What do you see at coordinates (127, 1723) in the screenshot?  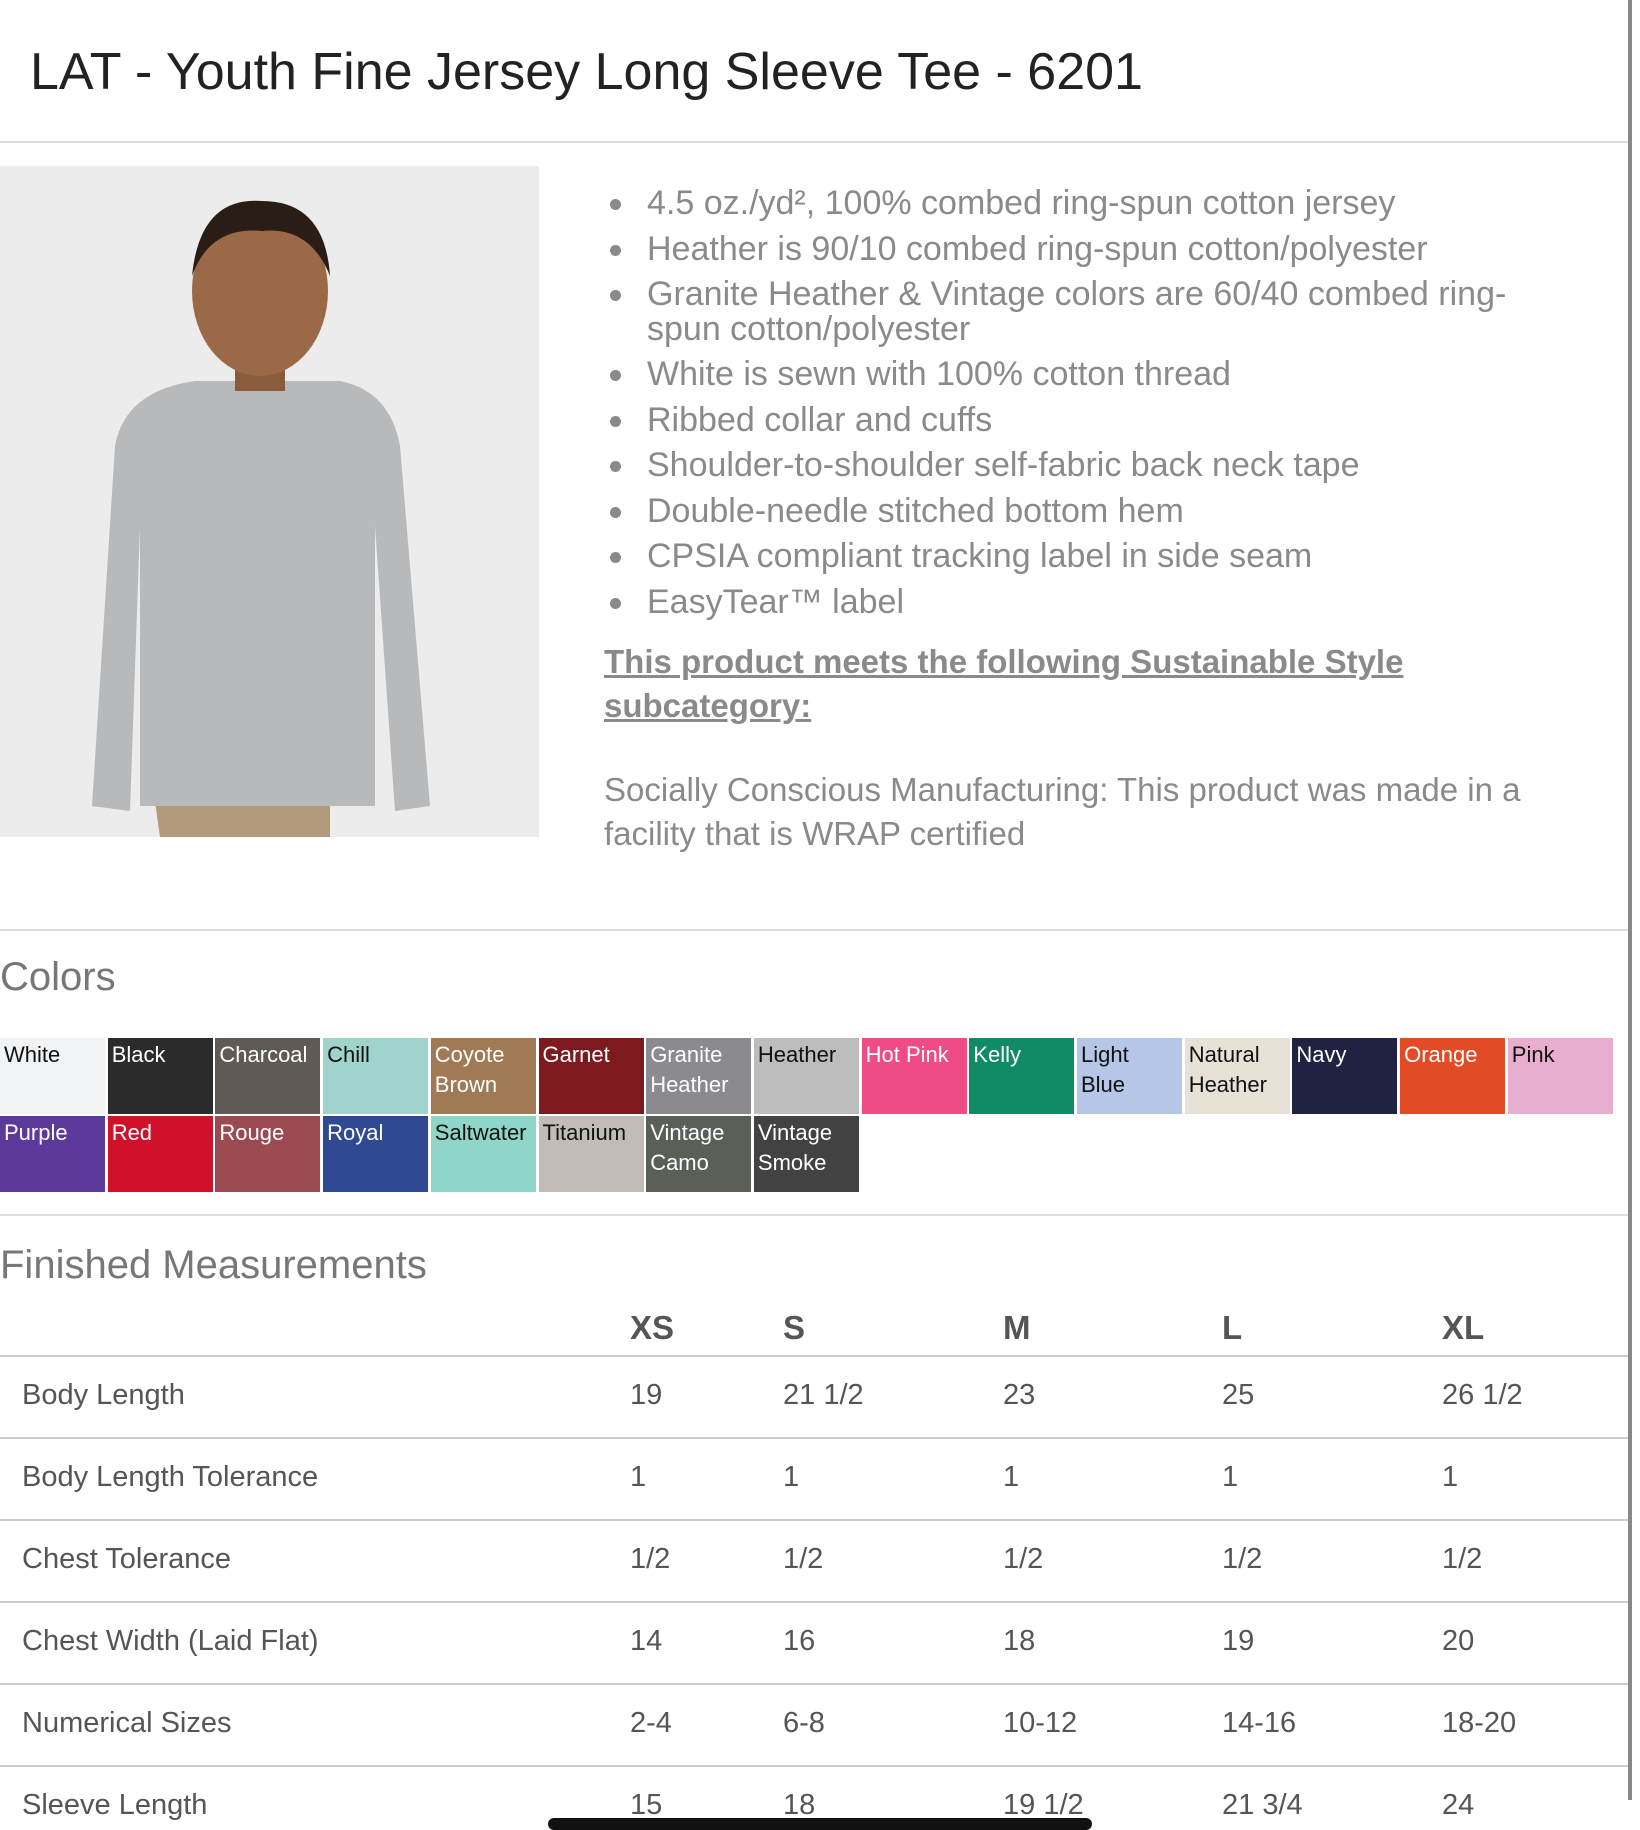 I see `row-label: Numerical Sizes` at bounding box center [127, 1723].